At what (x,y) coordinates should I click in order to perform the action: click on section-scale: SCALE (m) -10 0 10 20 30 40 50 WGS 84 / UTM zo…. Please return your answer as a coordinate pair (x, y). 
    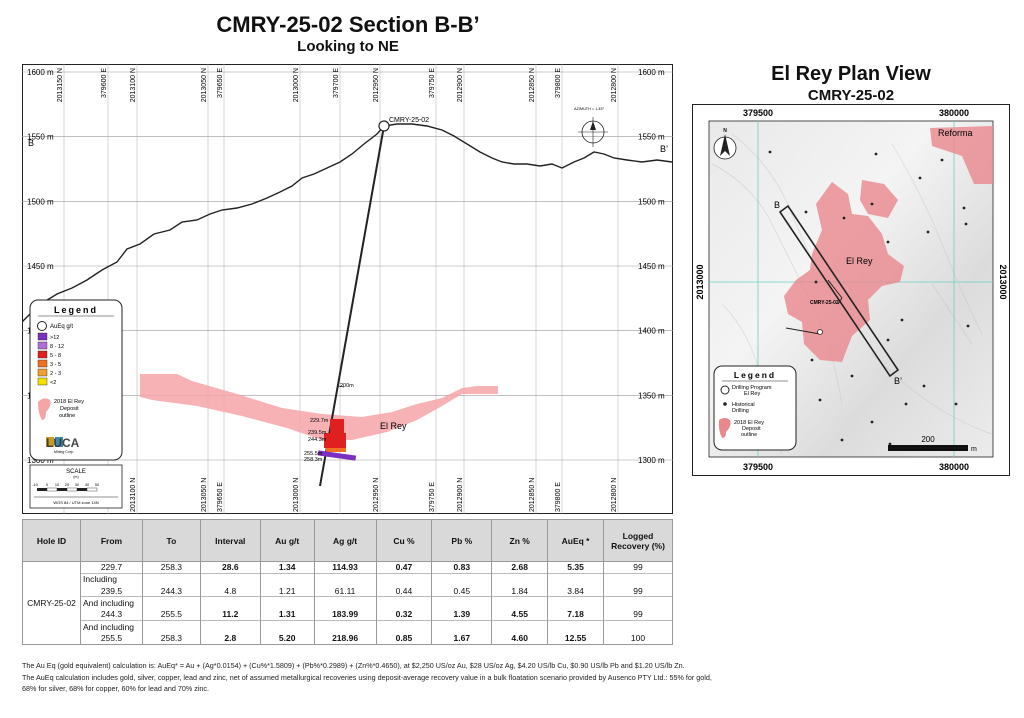
    Looking at the image, I should click on (76, 486).